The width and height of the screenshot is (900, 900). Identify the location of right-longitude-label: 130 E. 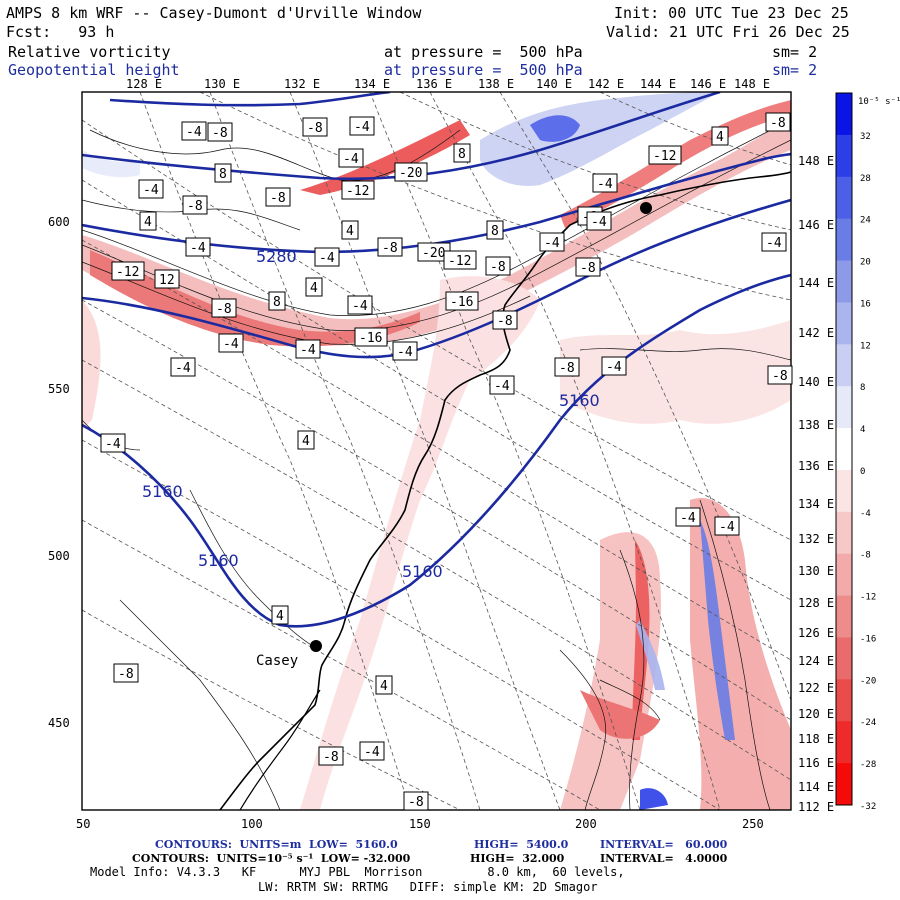
(816, 571).